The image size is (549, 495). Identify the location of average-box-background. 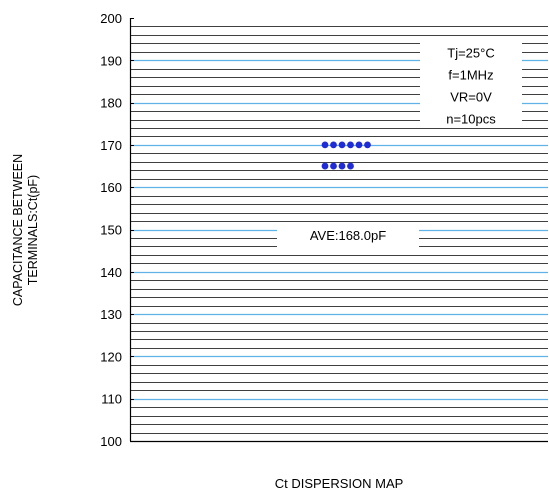
(348, 235).